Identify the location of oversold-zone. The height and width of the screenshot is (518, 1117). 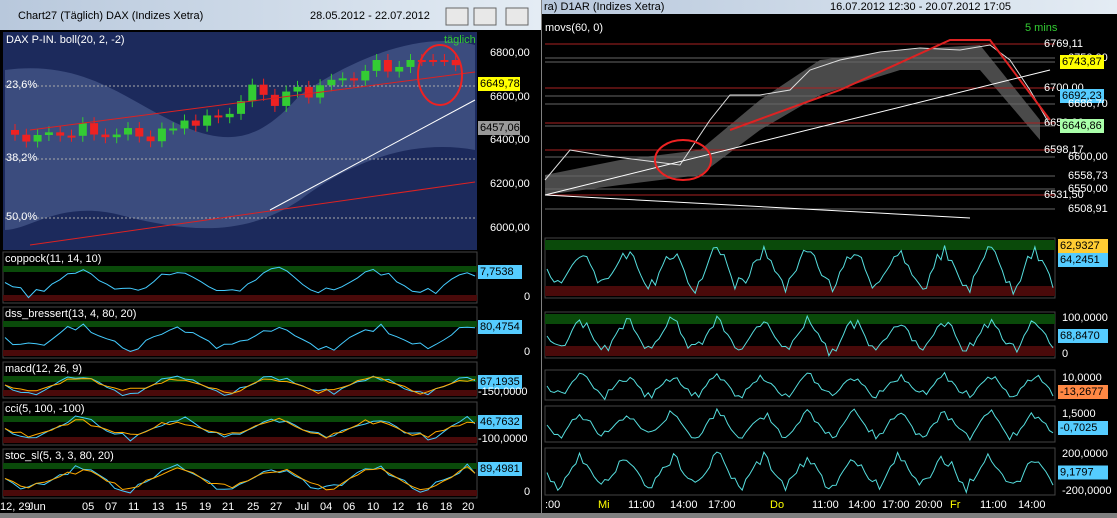
(240, 353).